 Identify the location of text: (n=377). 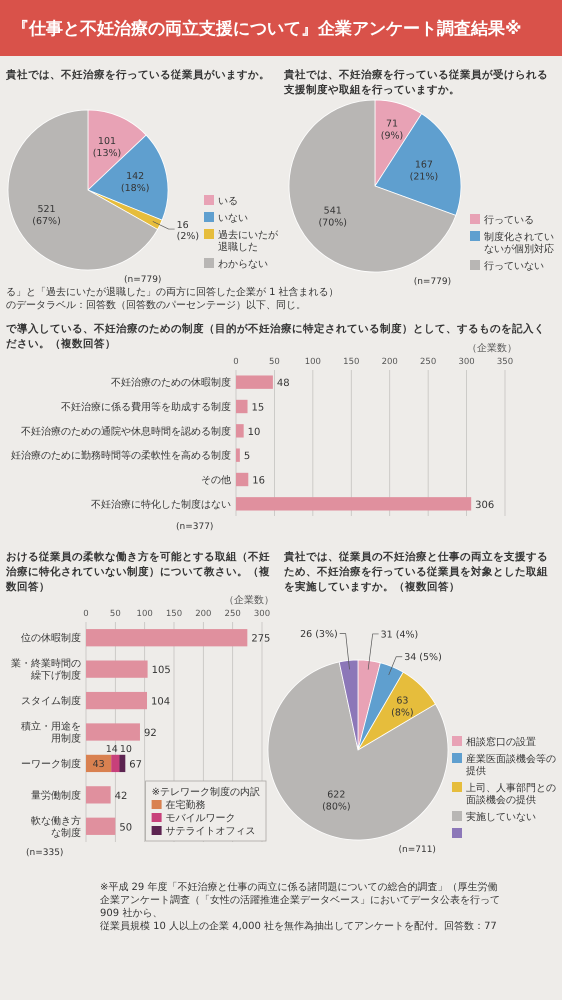
(195, 527).